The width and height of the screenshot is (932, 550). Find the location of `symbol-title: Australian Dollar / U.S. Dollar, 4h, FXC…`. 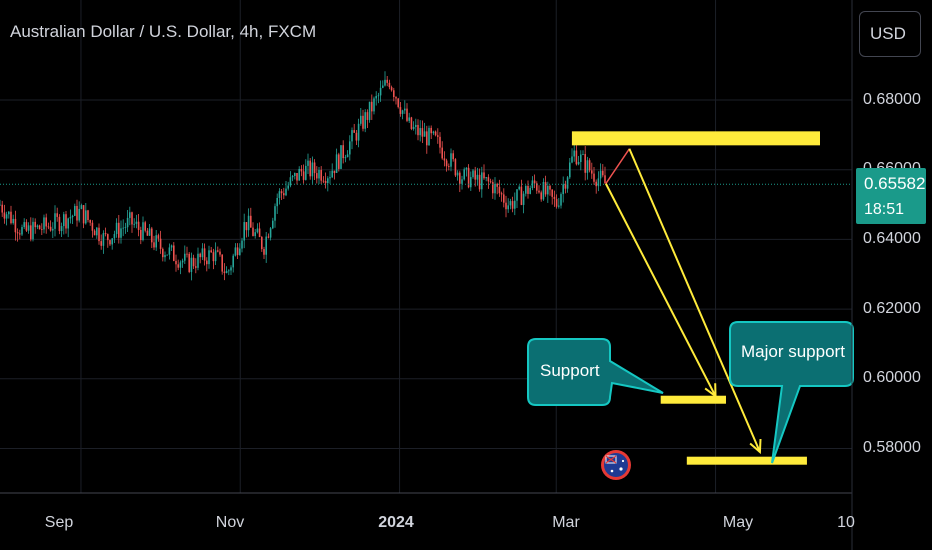

symbol-title: Australian Dollar / U.S. Dollar, 4h, FXC… is located at coordinates (163, 31).